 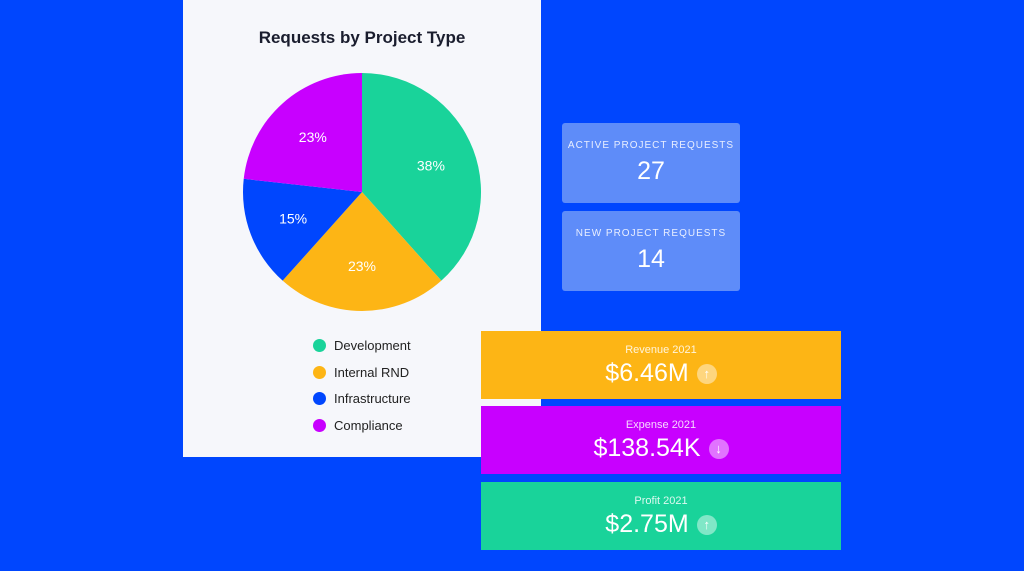 What do you see at coordinates (422, 177) in the screenshot?
I see `pie-slice-development` at bounding box center [422, 177].